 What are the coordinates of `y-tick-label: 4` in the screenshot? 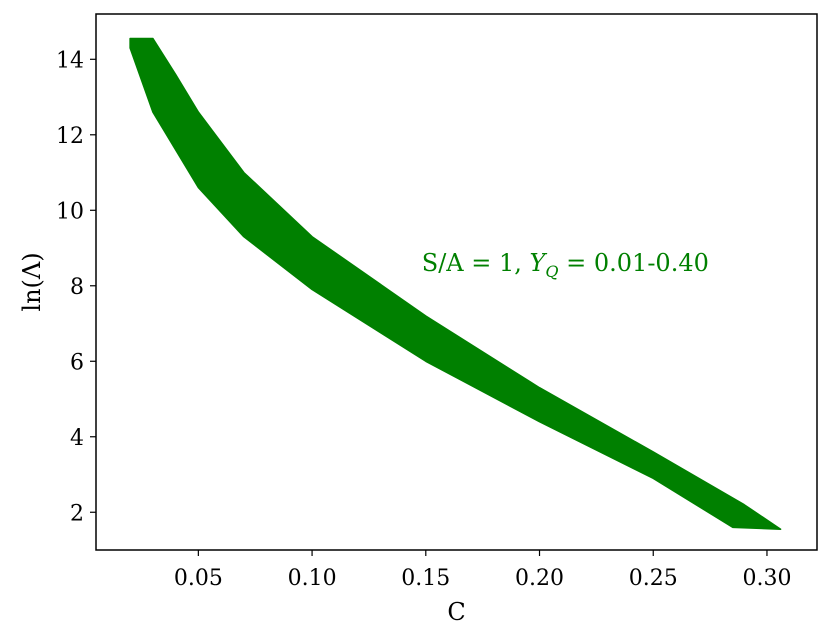 It's located at (77, 438).